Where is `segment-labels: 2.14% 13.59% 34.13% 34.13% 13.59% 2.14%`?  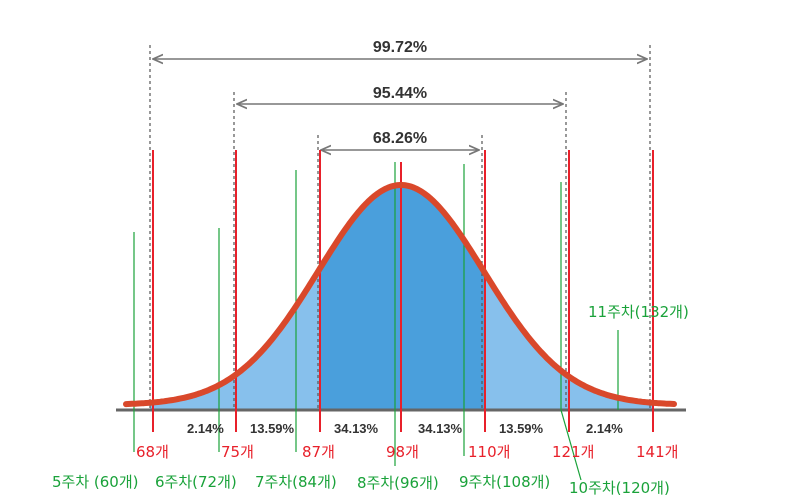 segment-labels: 2.14% 13.59% 34.13% 34.13% 13.59% 2.14% is located at coordinates (405, 428).